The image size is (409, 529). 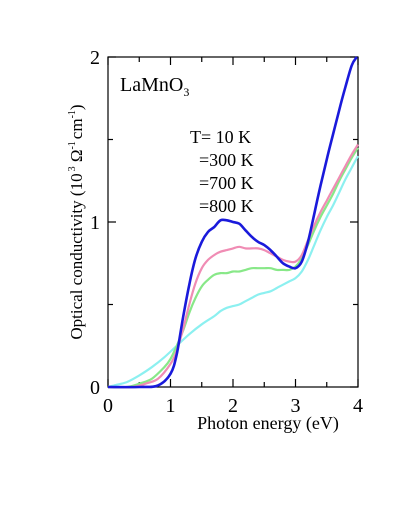 I want to click on x-tick-labels: 0 1 2 3 4, so click(x=233, y=406).